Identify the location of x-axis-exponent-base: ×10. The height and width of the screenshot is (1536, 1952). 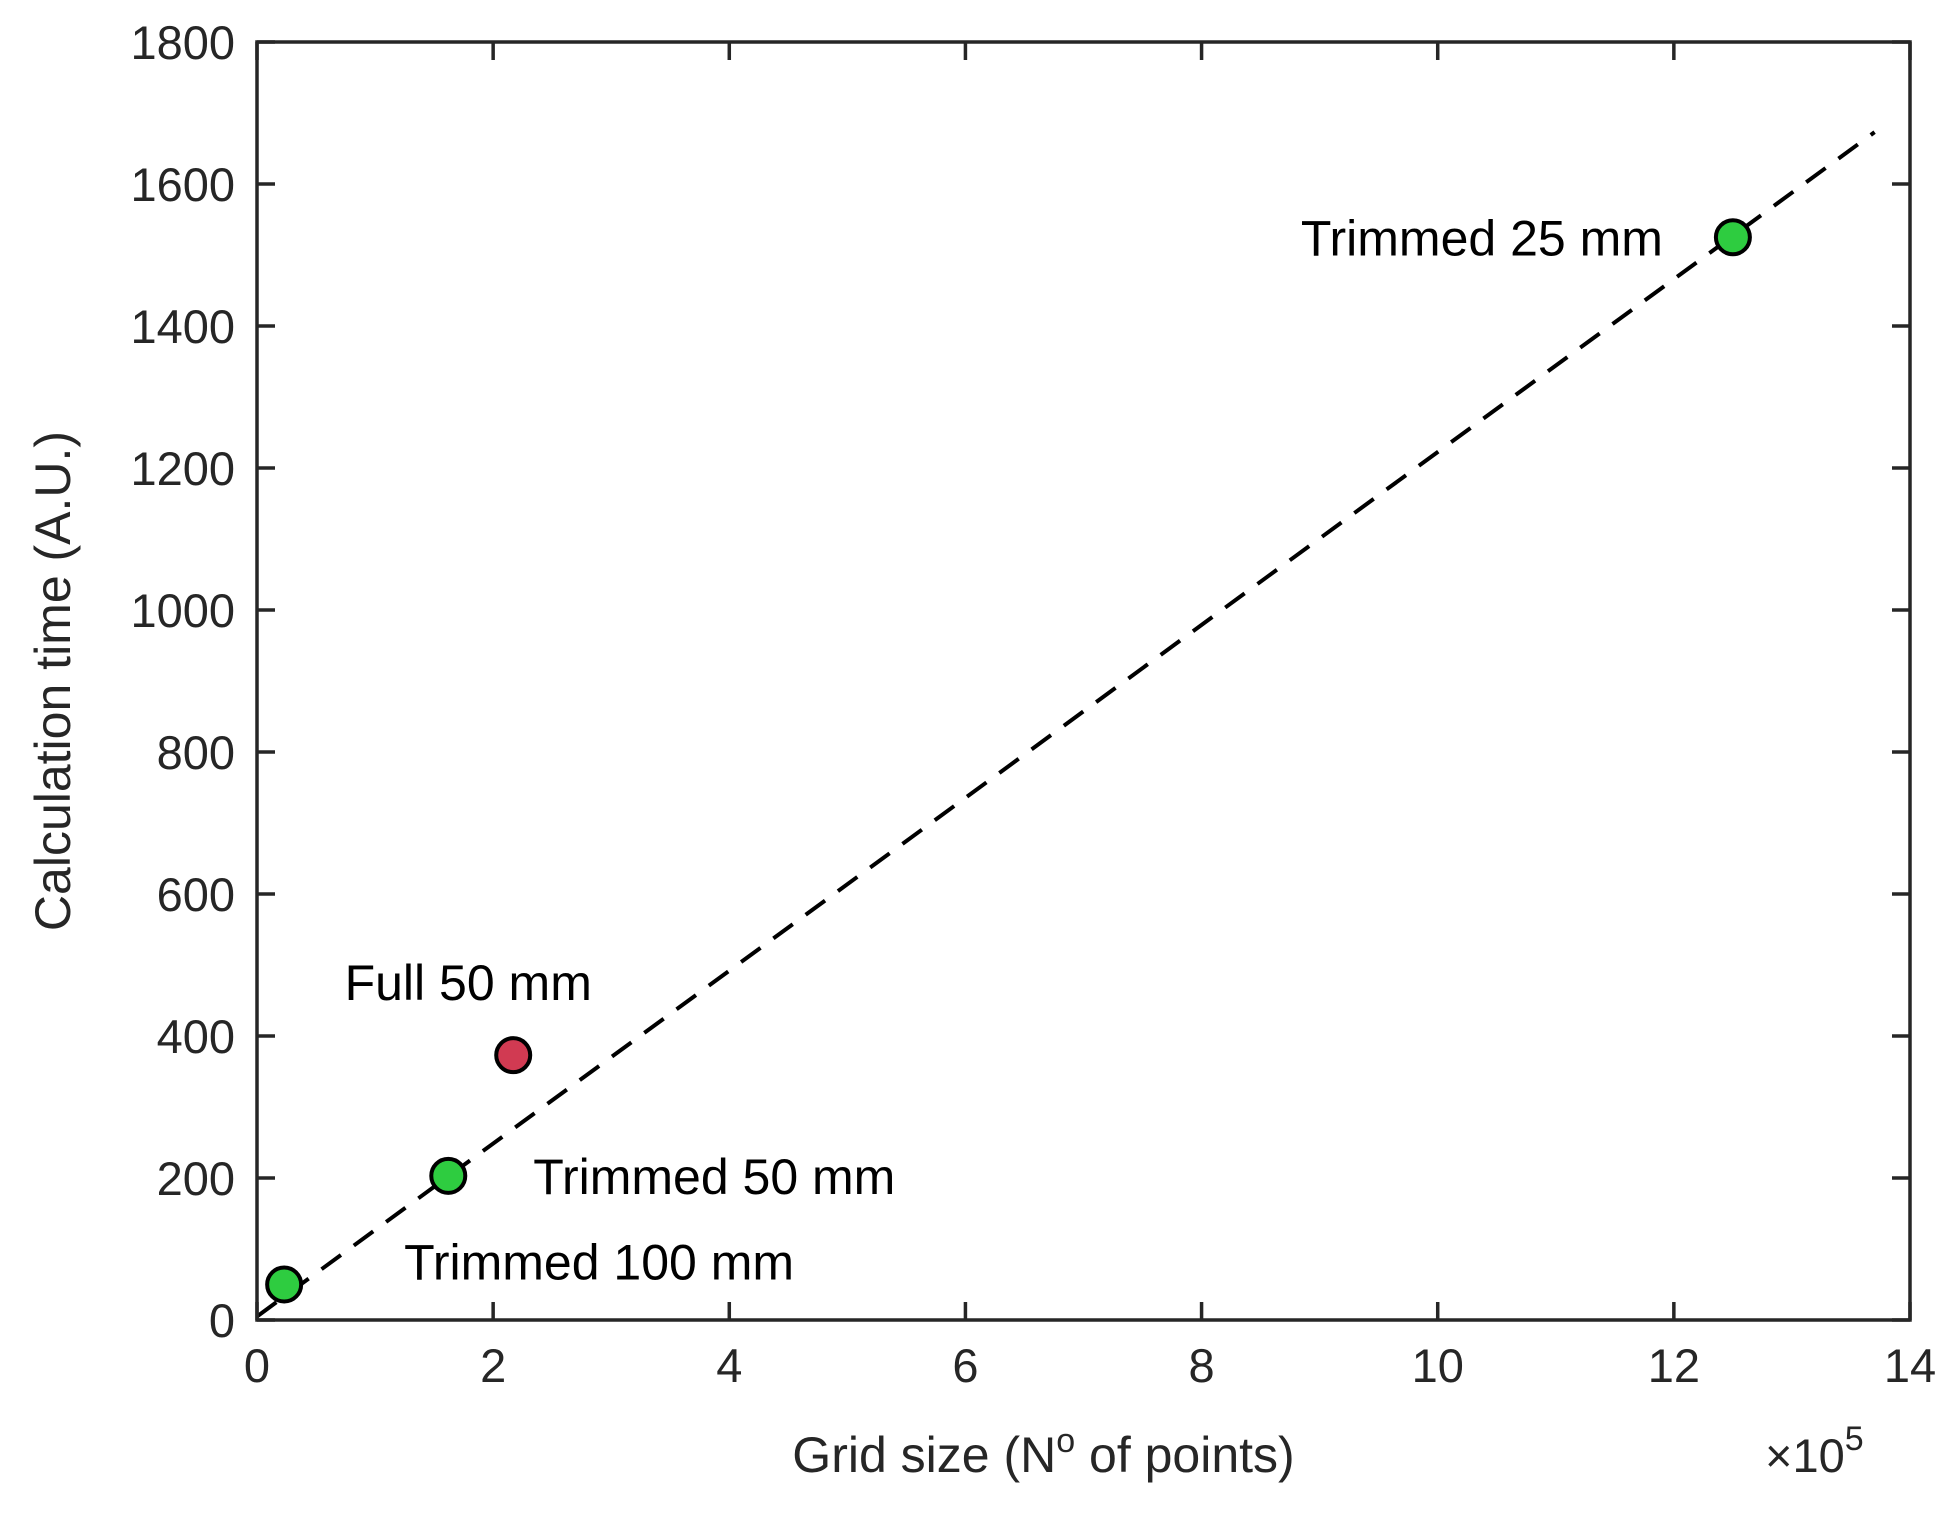
(1805, 1455).